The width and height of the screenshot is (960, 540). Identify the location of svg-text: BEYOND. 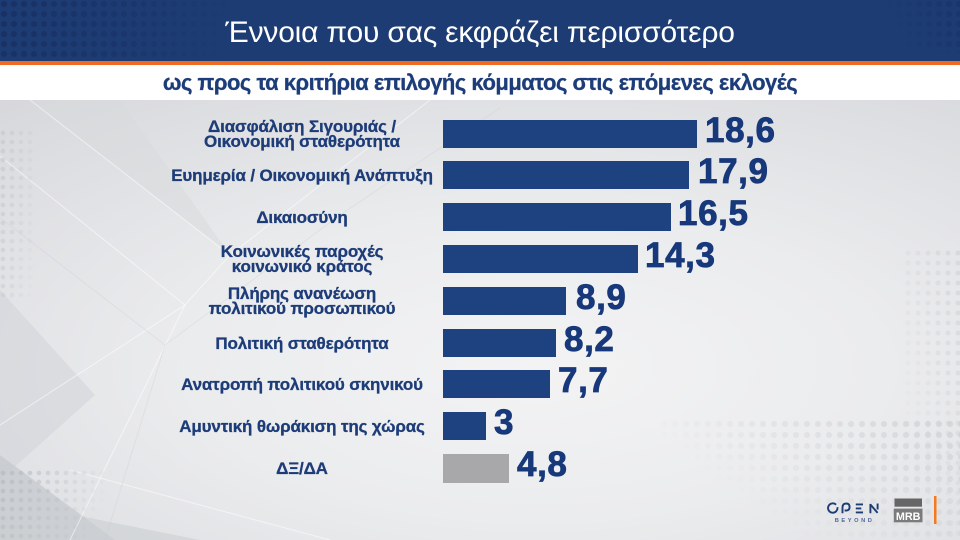
(855, 521).